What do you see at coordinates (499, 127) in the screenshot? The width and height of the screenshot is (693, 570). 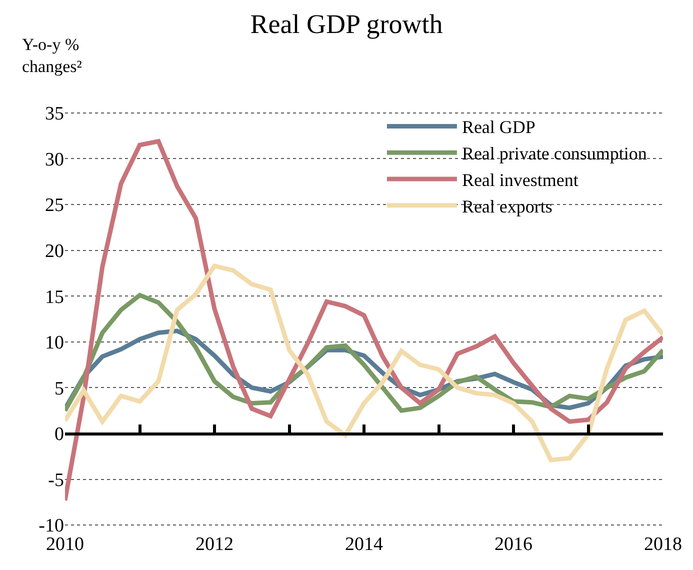 I see `legend-label: Real GDP` at bounding box center [499, 127].